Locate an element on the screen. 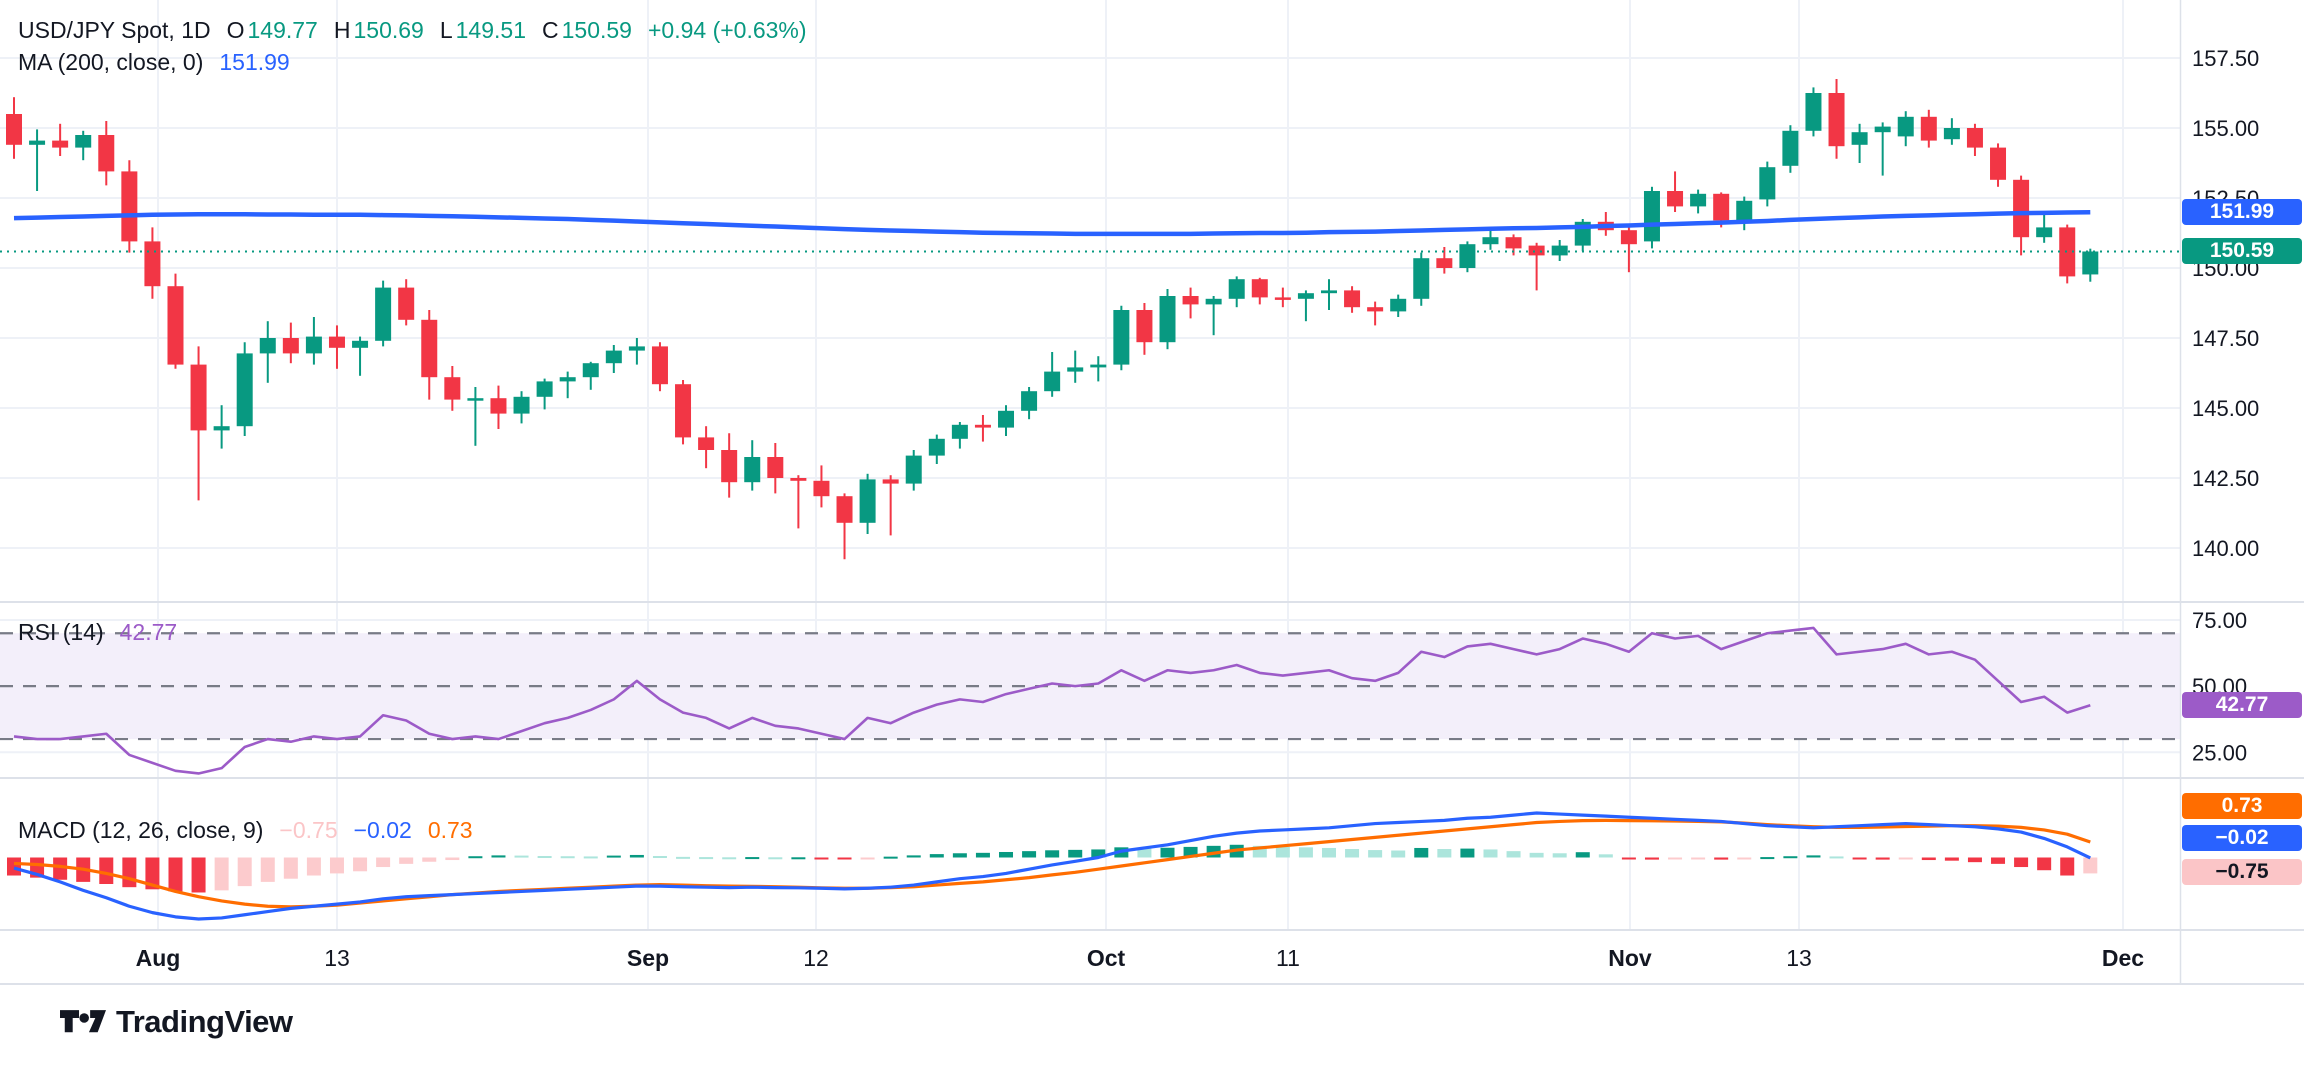 The image size is (2304, 1066). svg-text: 155.00 is located at coordinates (2225, 128).